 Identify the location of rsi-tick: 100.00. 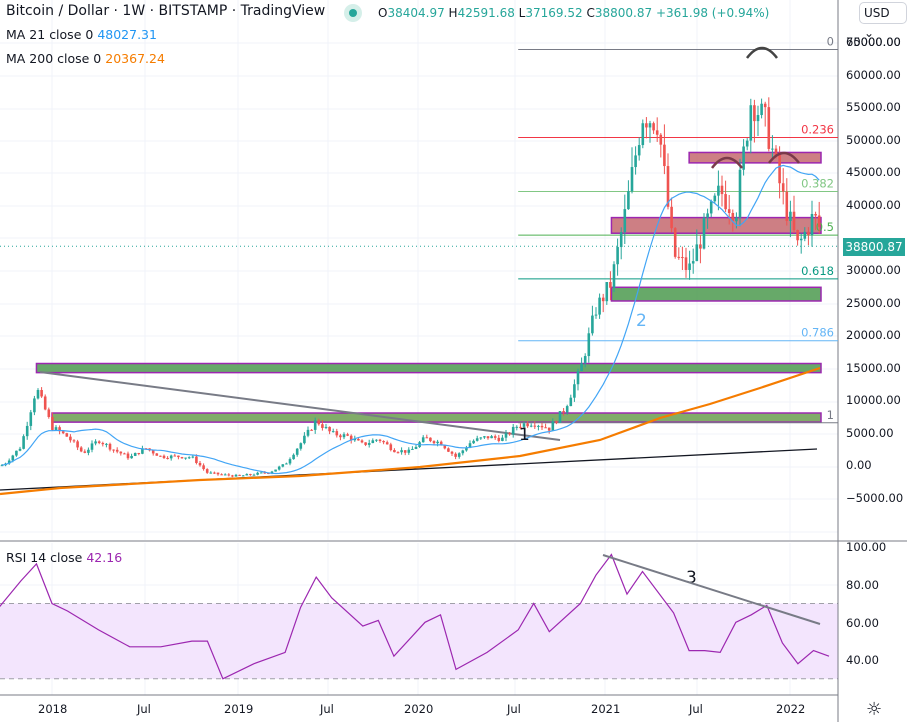
(866, 547).